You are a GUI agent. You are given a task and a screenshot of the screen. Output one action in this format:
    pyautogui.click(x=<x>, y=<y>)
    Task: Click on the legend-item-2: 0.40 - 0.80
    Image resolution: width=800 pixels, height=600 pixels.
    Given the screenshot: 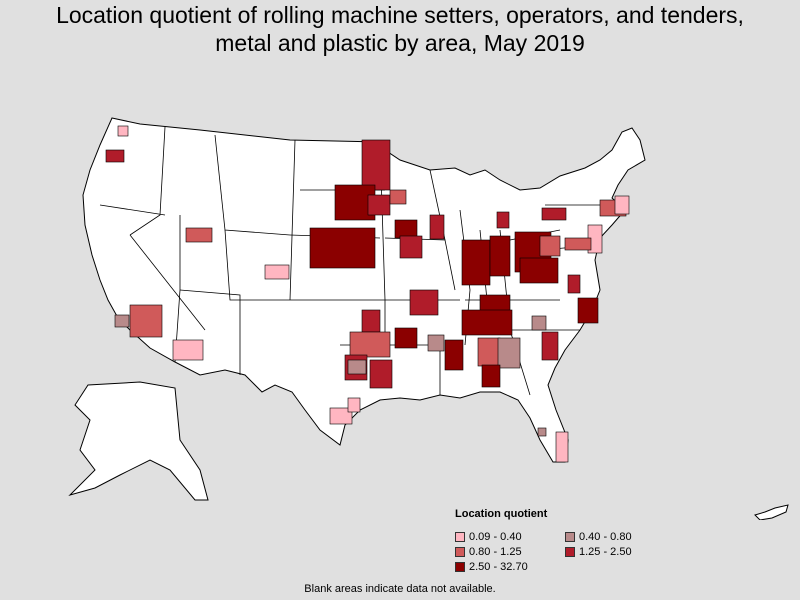 What is the action you would take?
    pyautogui.click(x=620, y=536)
    